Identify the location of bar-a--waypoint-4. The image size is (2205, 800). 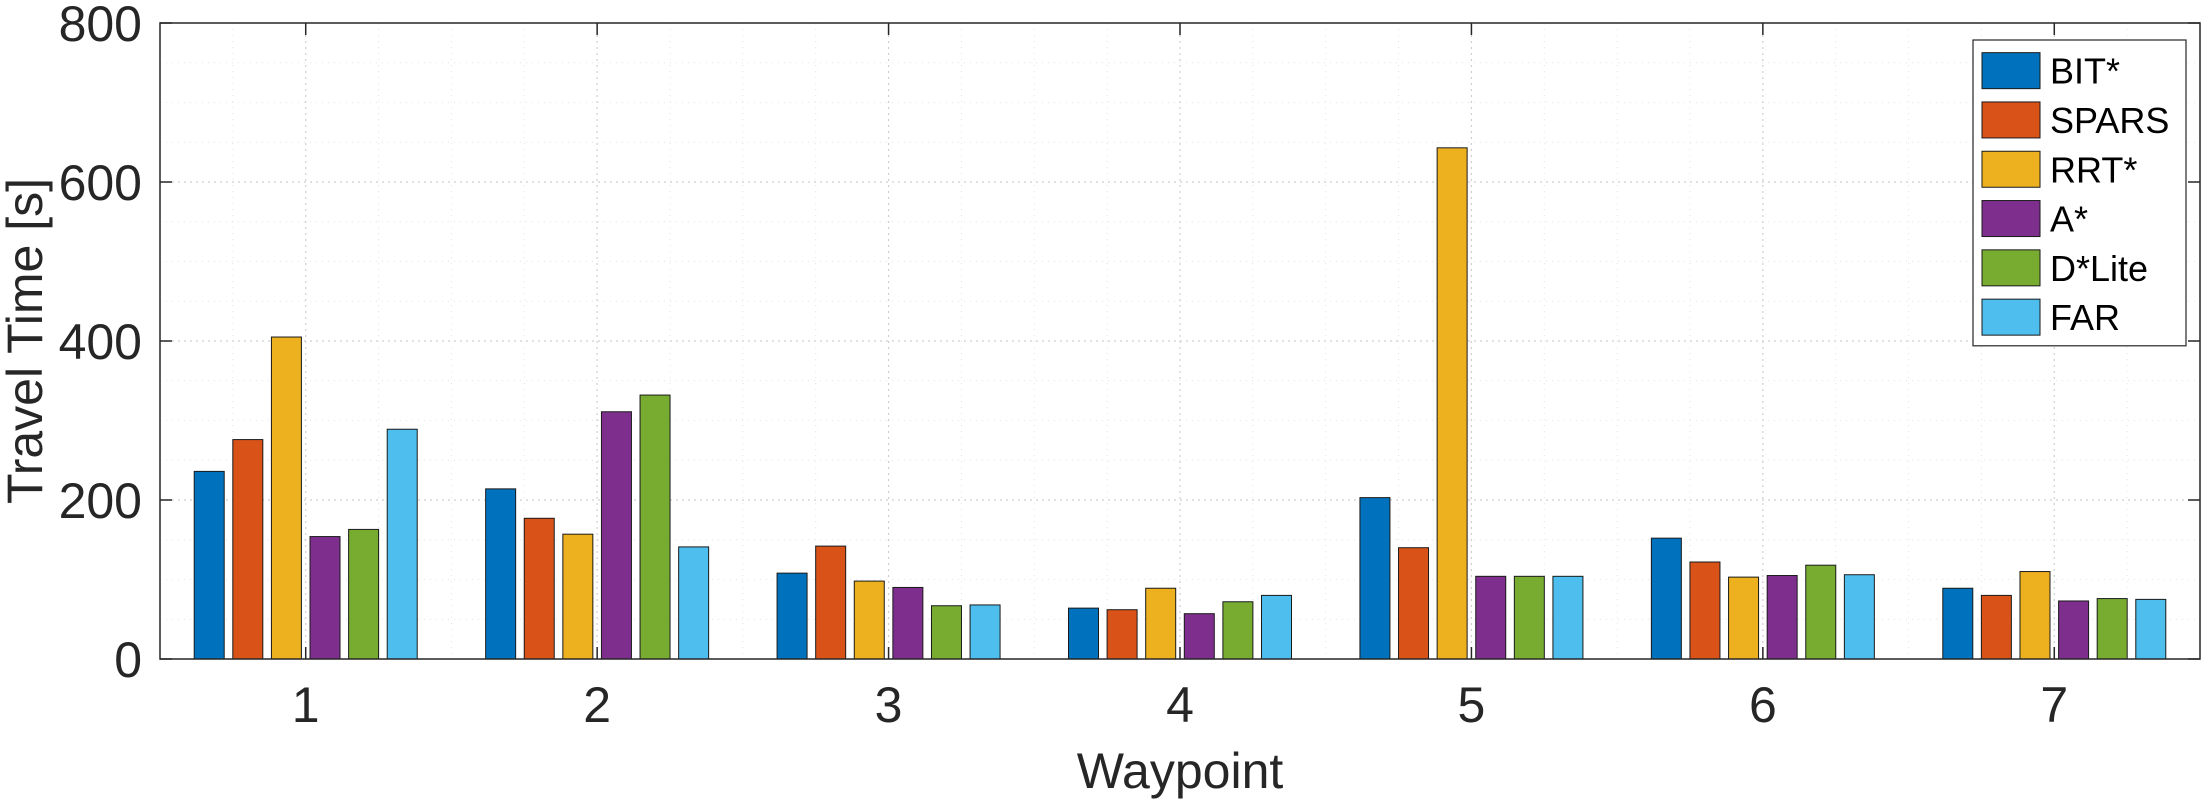
(1199, 636).